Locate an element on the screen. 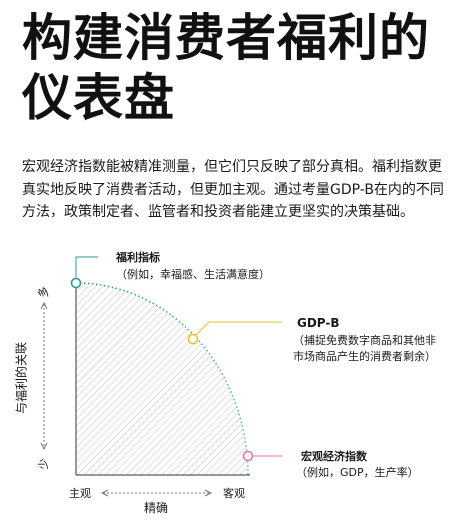  gdpb-leader-line is located at coordinates (238, 328).